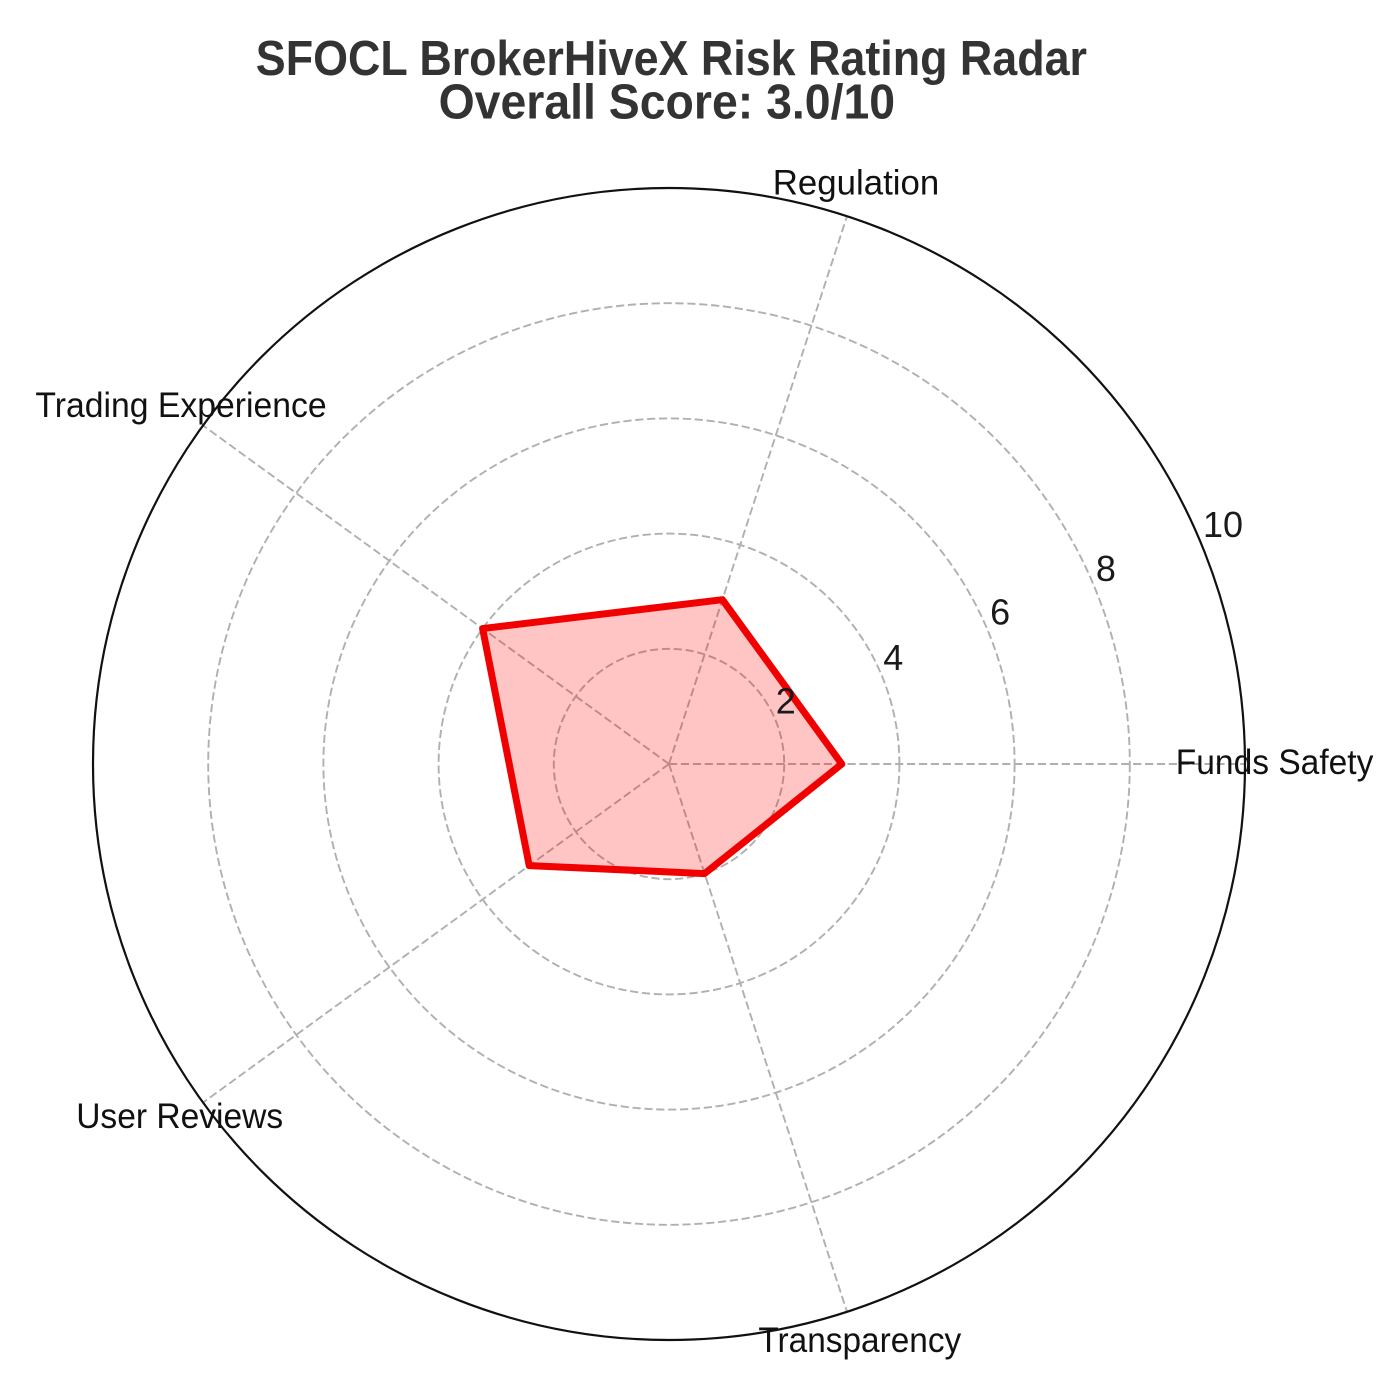 The image size is (1400, 1400). Describe the element at coordinates (1000, 612) in the screenshot. I see `svg-text: 6` at that location.